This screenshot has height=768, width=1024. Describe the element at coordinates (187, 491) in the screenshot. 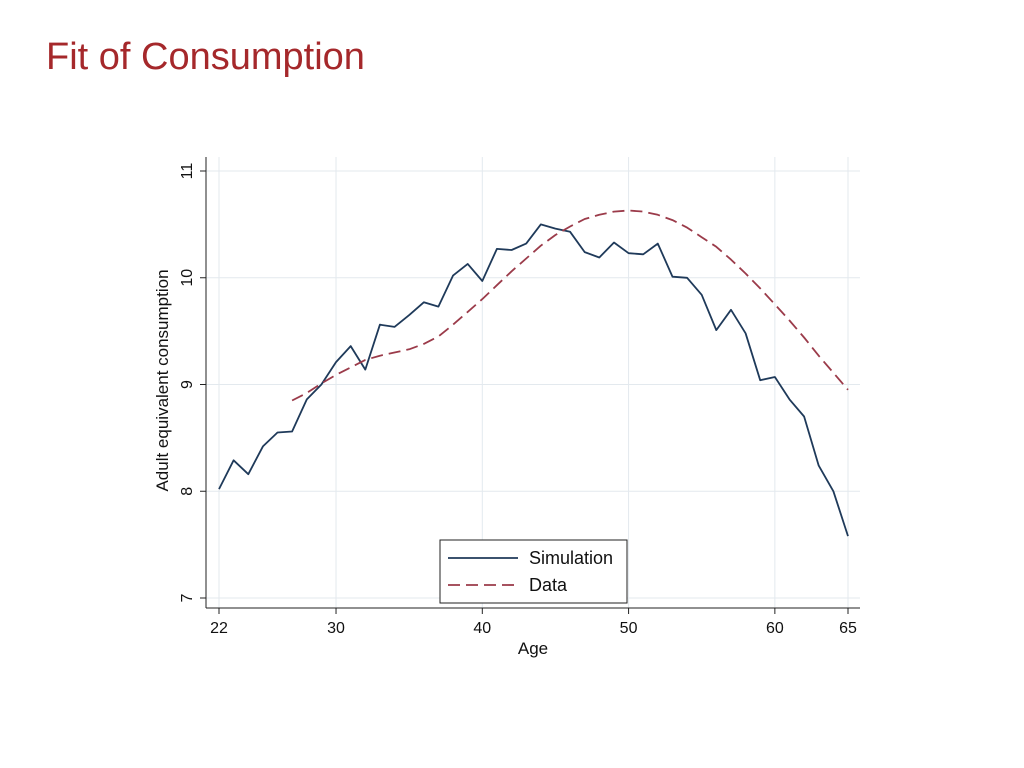

I see `y-tick-label: 8` at that location.